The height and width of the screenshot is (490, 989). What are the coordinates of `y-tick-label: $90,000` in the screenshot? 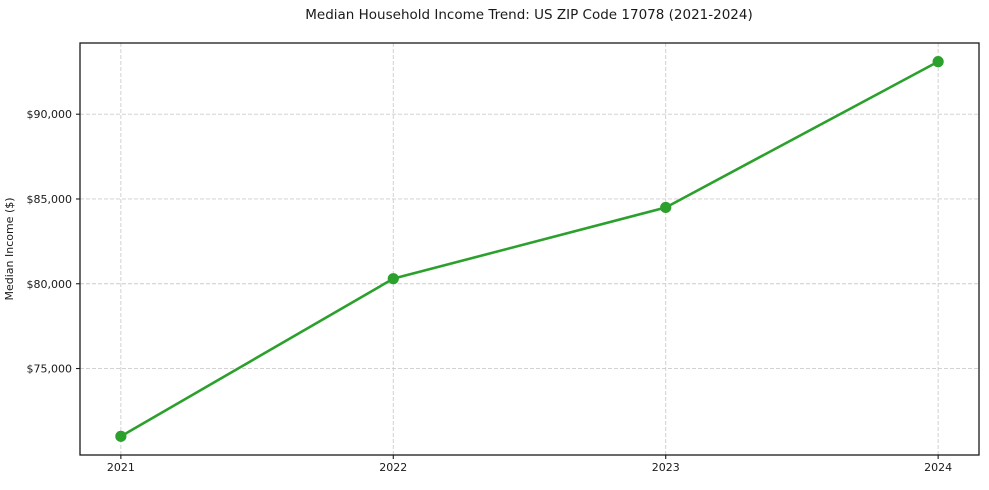 It's located at (50, 114).